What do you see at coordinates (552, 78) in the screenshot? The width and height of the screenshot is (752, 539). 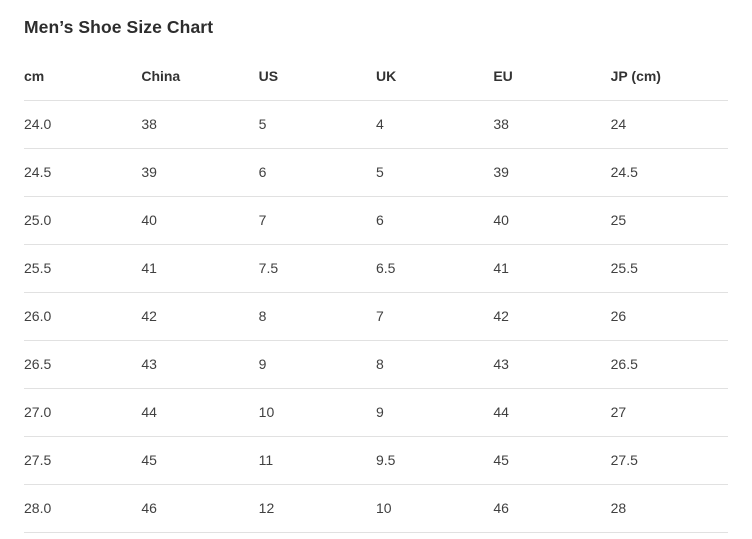 I see `column-header-eu: EU` at bounding box center [552, 78].